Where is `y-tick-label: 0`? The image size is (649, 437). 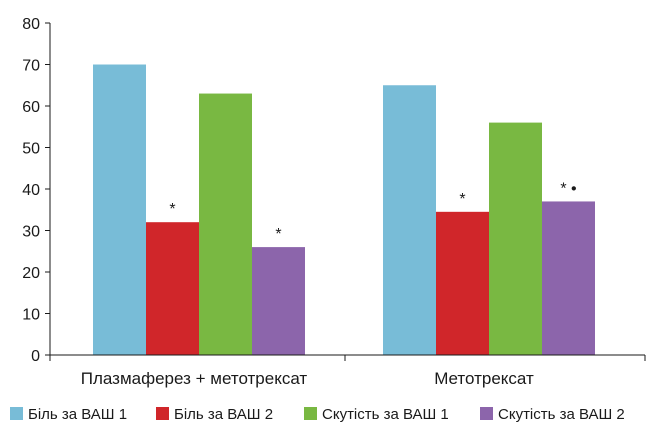 y-tick-label: 0 is located at coordinates (35, 356).